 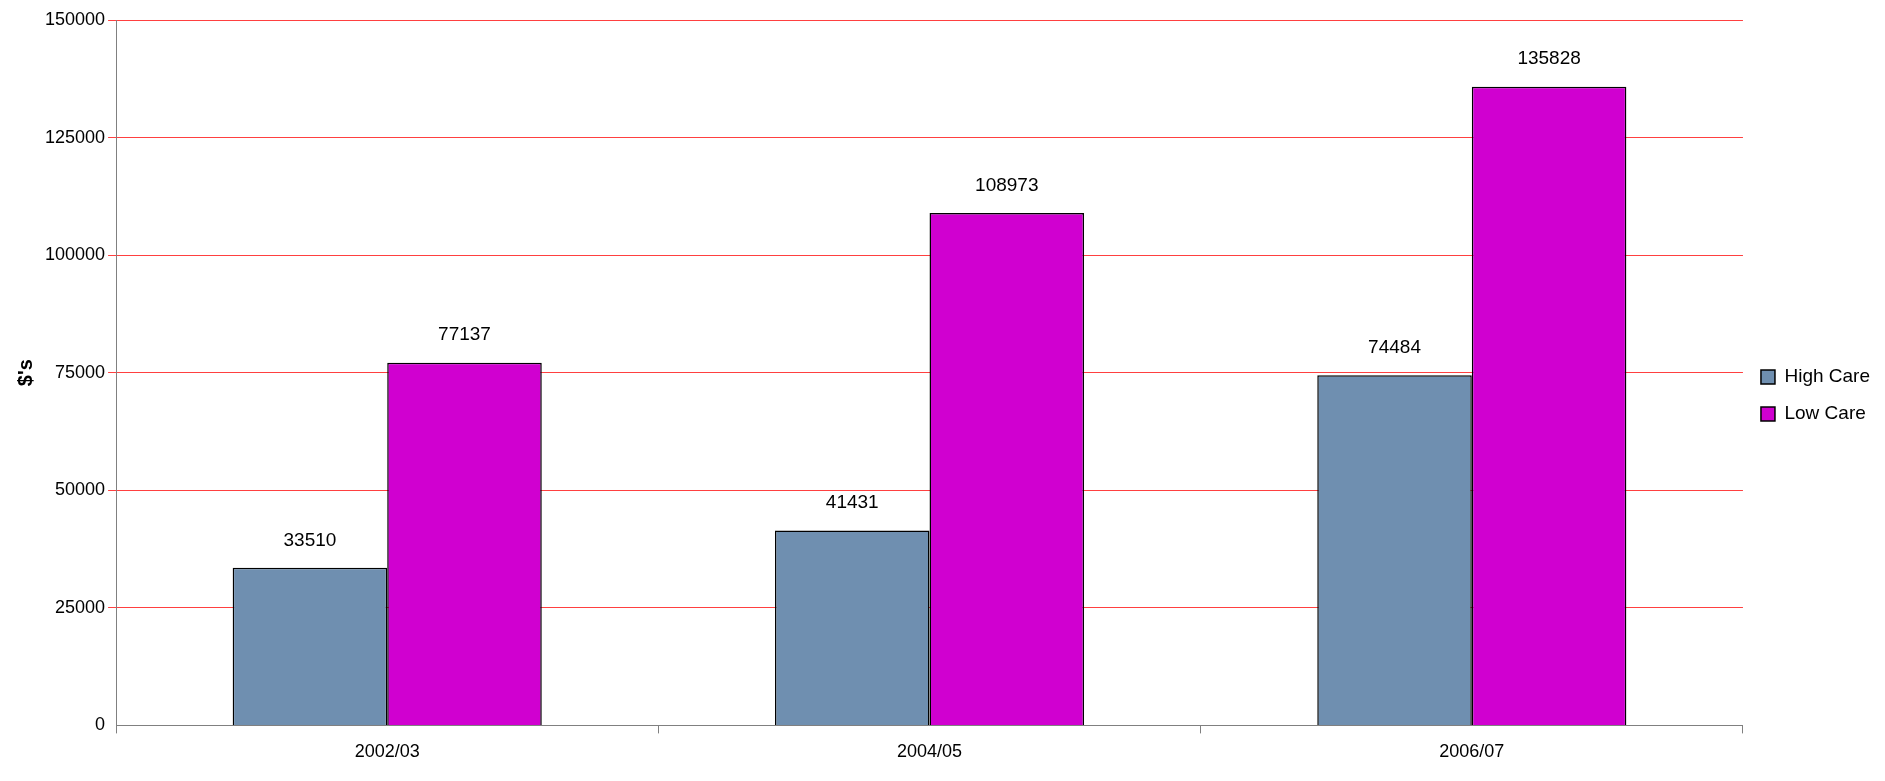 I want to click on data-label: 74484, so click(x=1395, y=346).